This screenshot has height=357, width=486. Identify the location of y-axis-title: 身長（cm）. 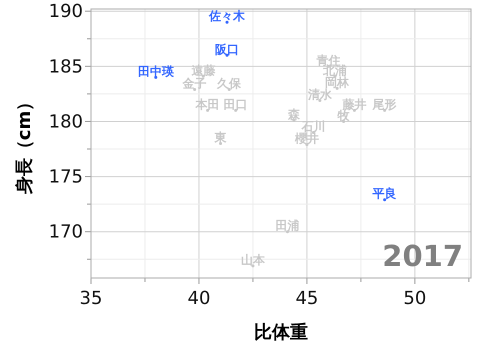
(24, 144).